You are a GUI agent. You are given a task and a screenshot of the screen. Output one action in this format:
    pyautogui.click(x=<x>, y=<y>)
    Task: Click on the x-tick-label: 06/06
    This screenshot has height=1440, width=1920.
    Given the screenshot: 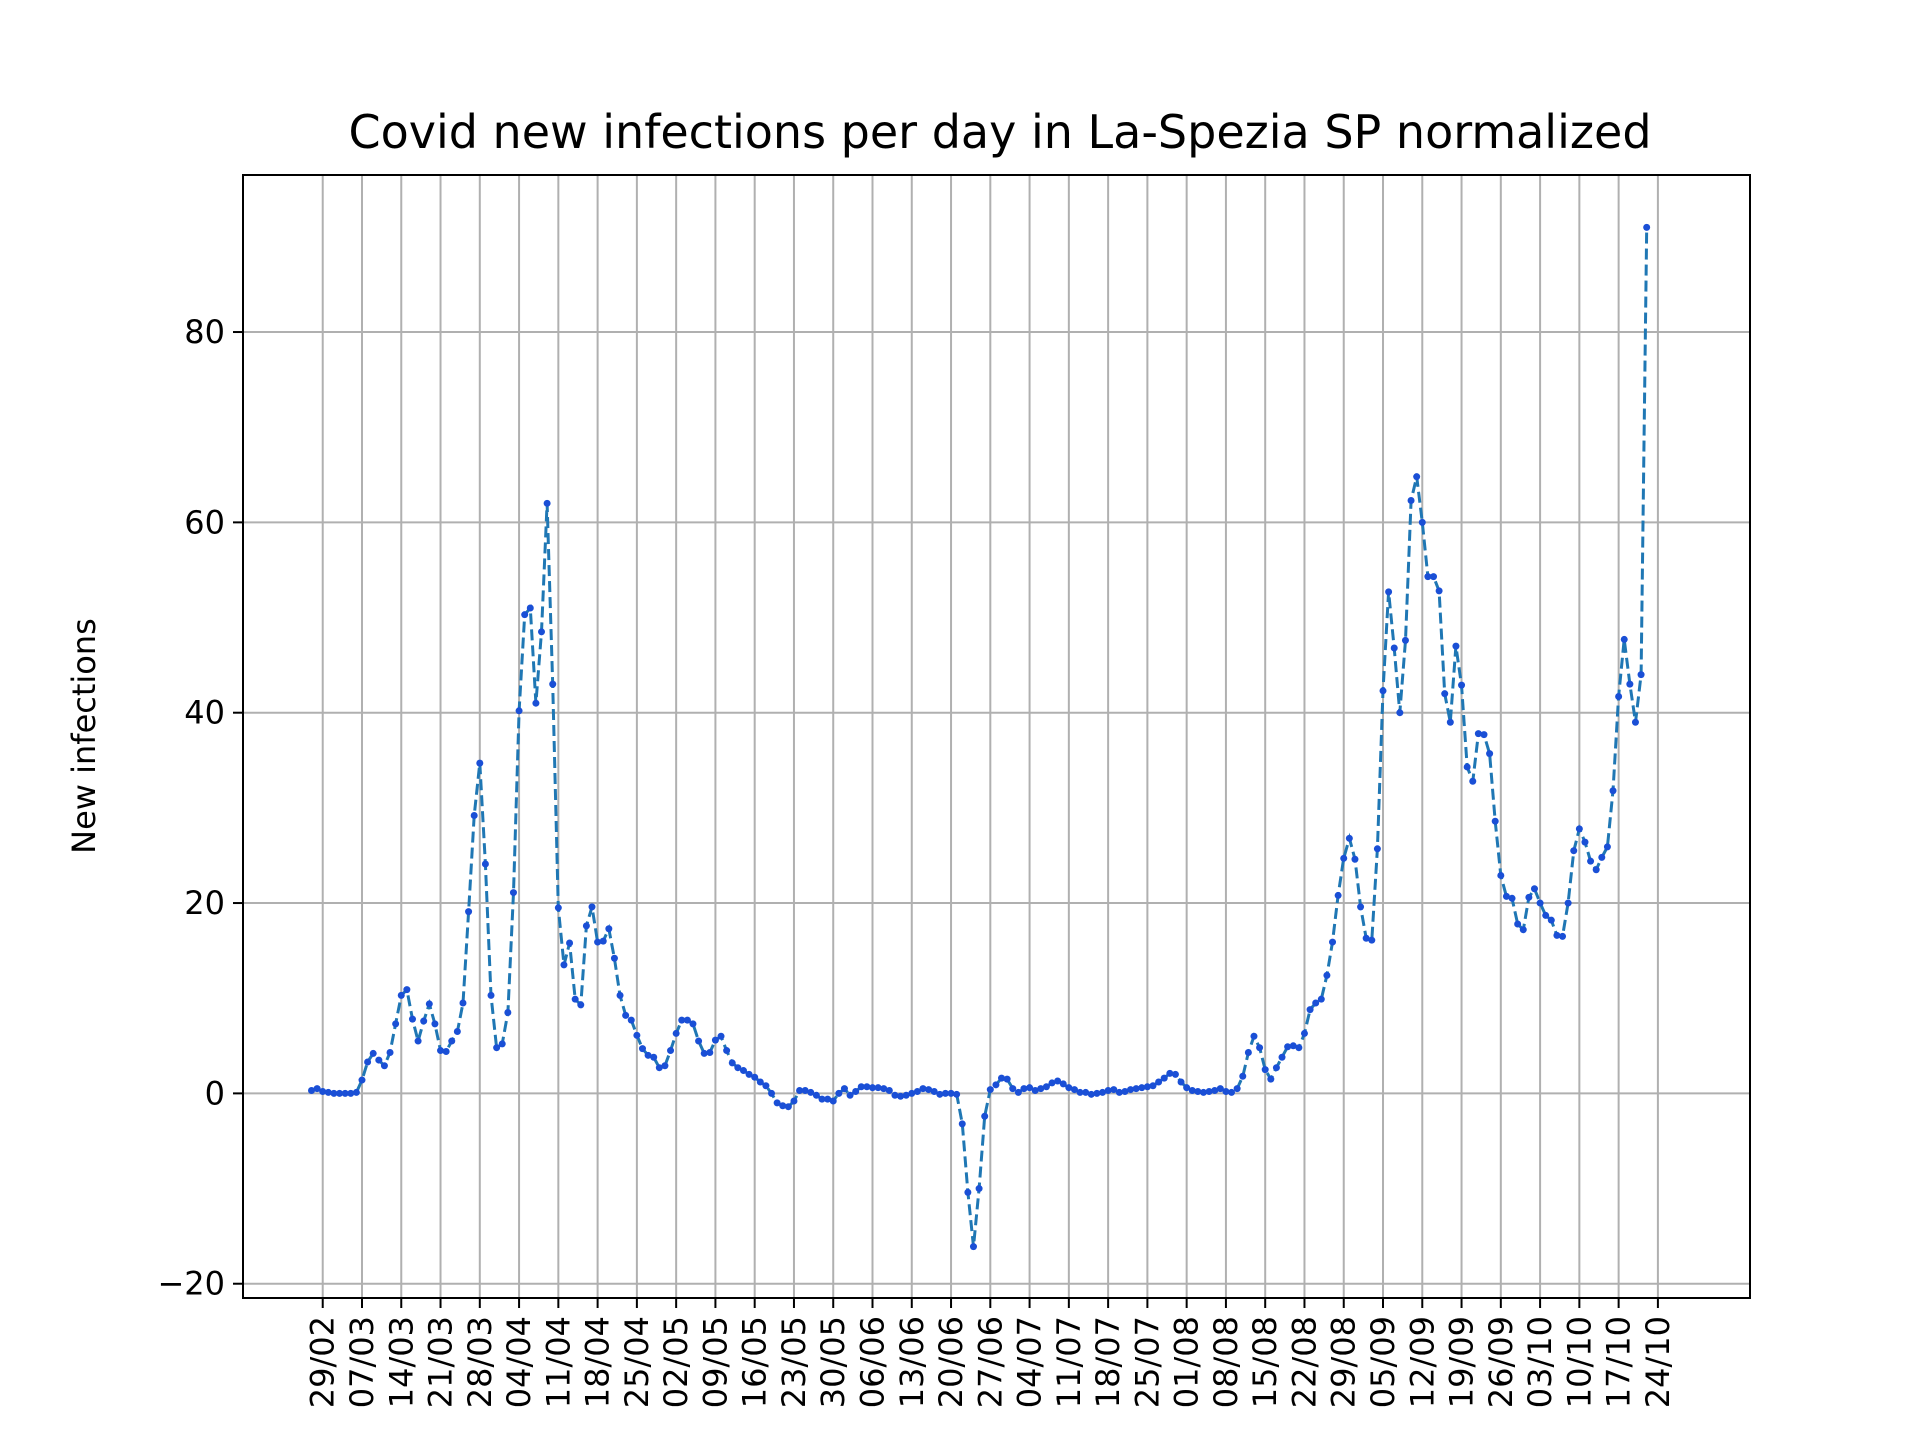 What is the action you would take?
    pyautogui.click(x=873, y=1362)
    